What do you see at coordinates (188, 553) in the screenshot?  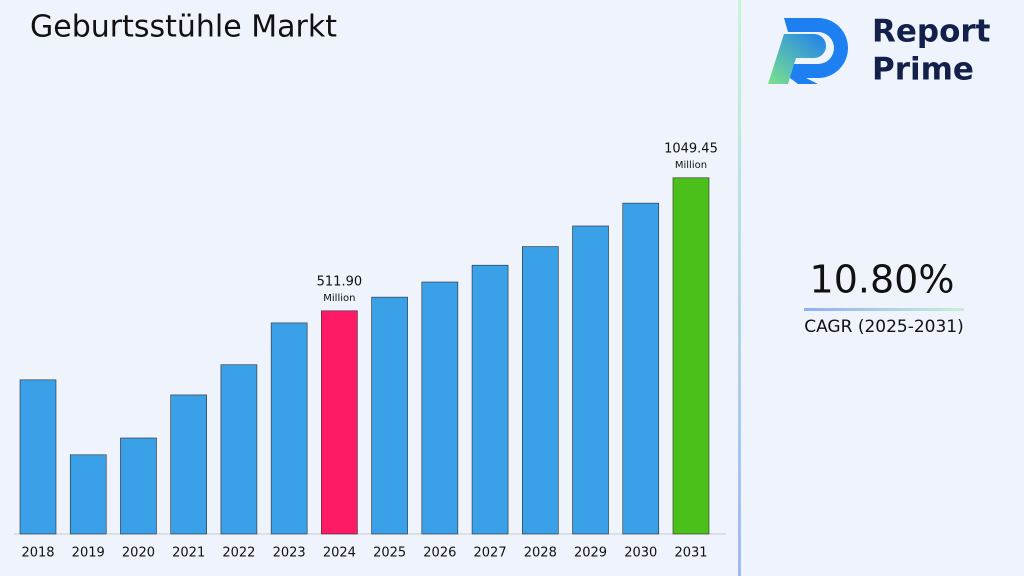 I see `x-tick-label: 2021` at bounding box center [188, 553].